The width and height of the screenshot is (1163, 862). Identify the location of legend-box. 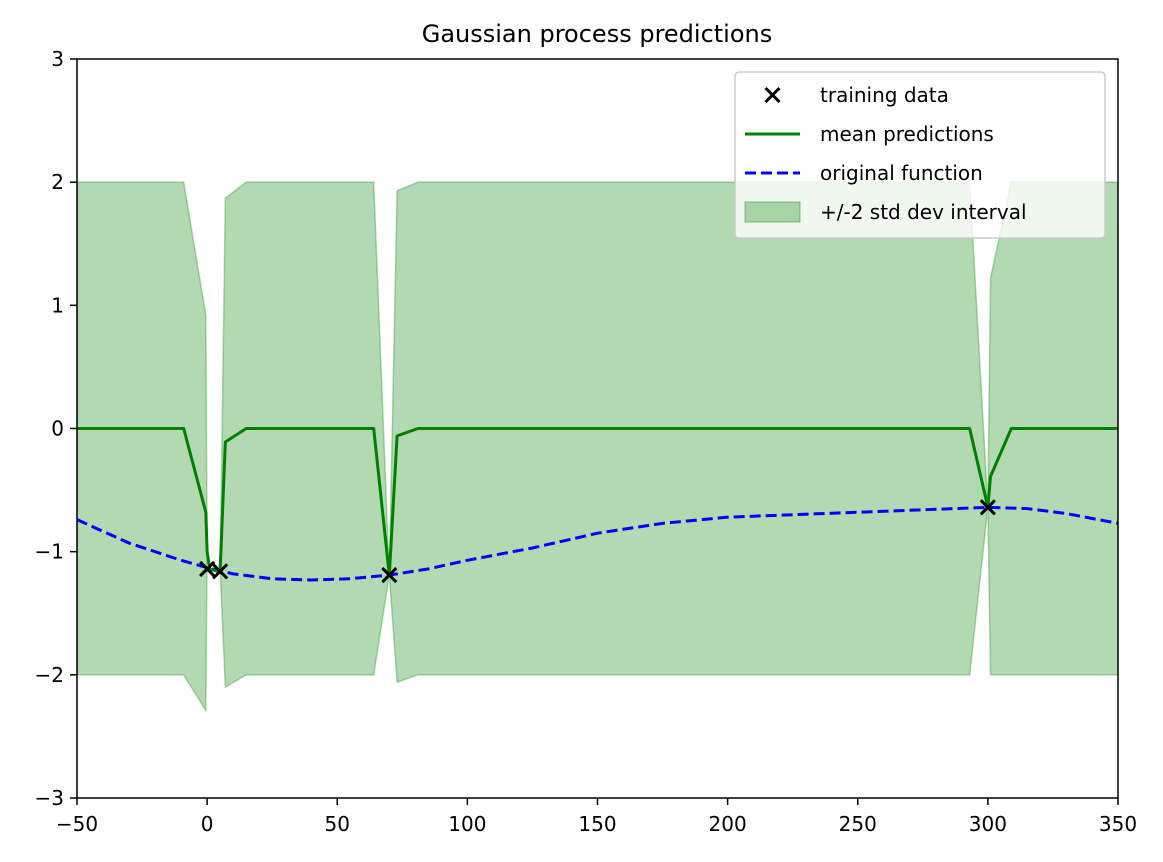
(920, 155).